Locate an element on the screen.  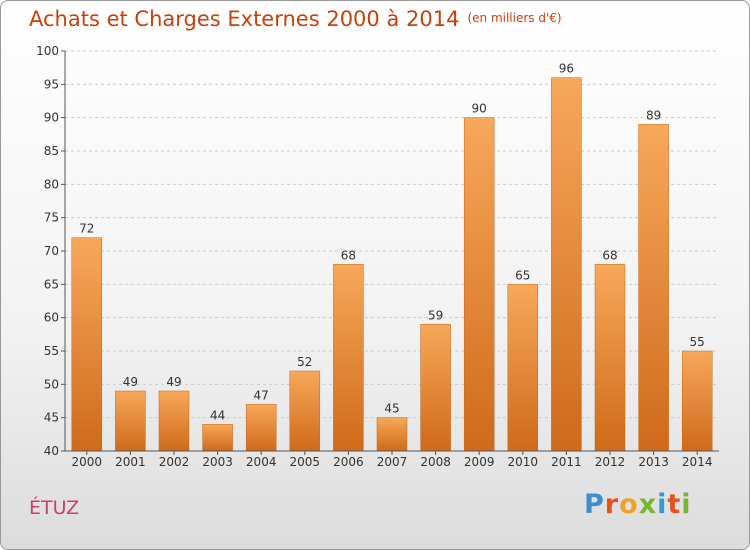
data-label: 96 is located at coordinates (566, 69).